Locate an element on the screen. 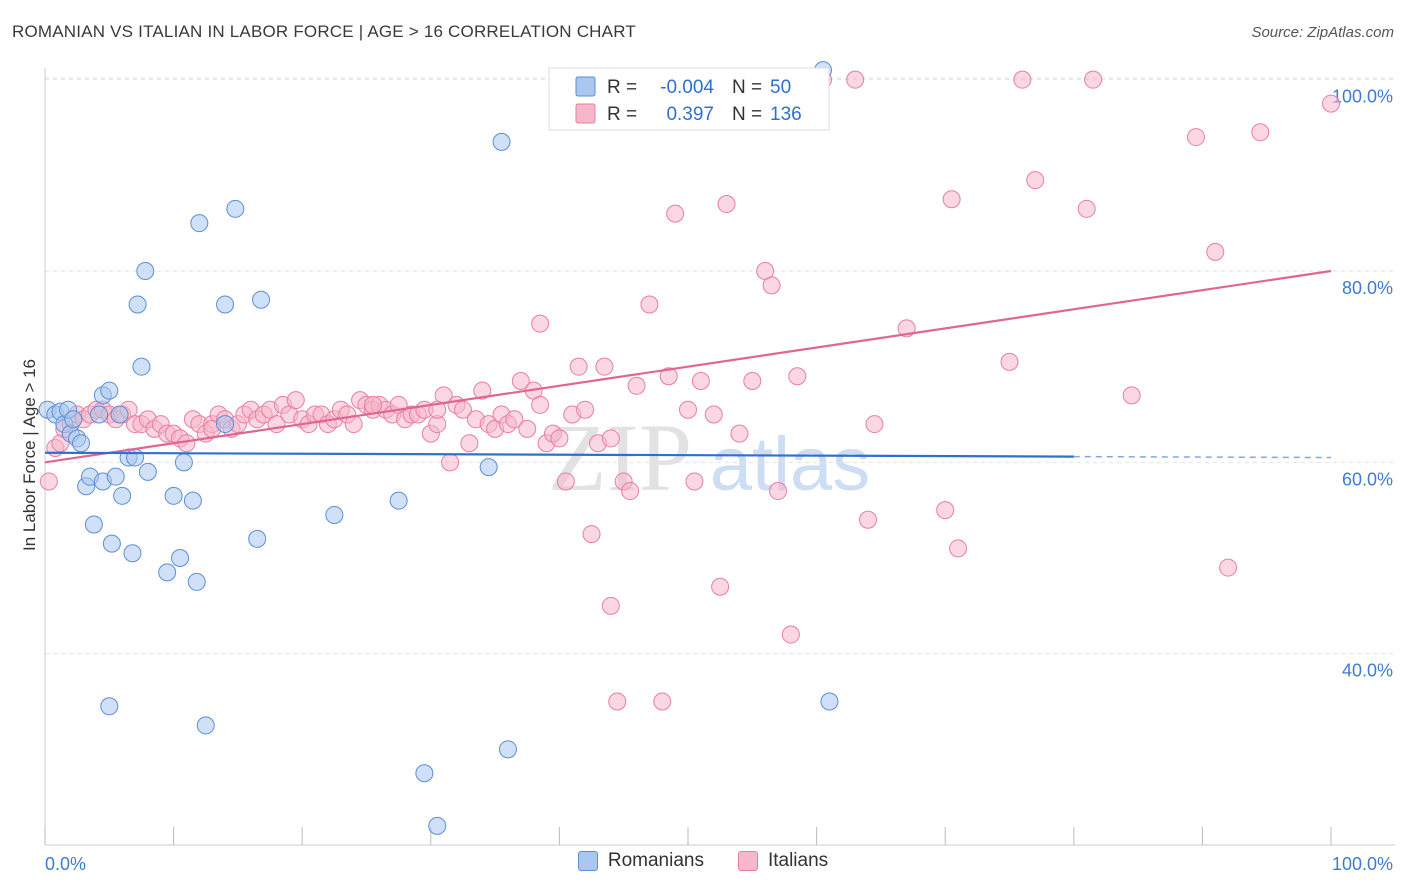 The image size is (1406, 892). legend-item-romanians: Romanians is located at coordinates (640, 861).